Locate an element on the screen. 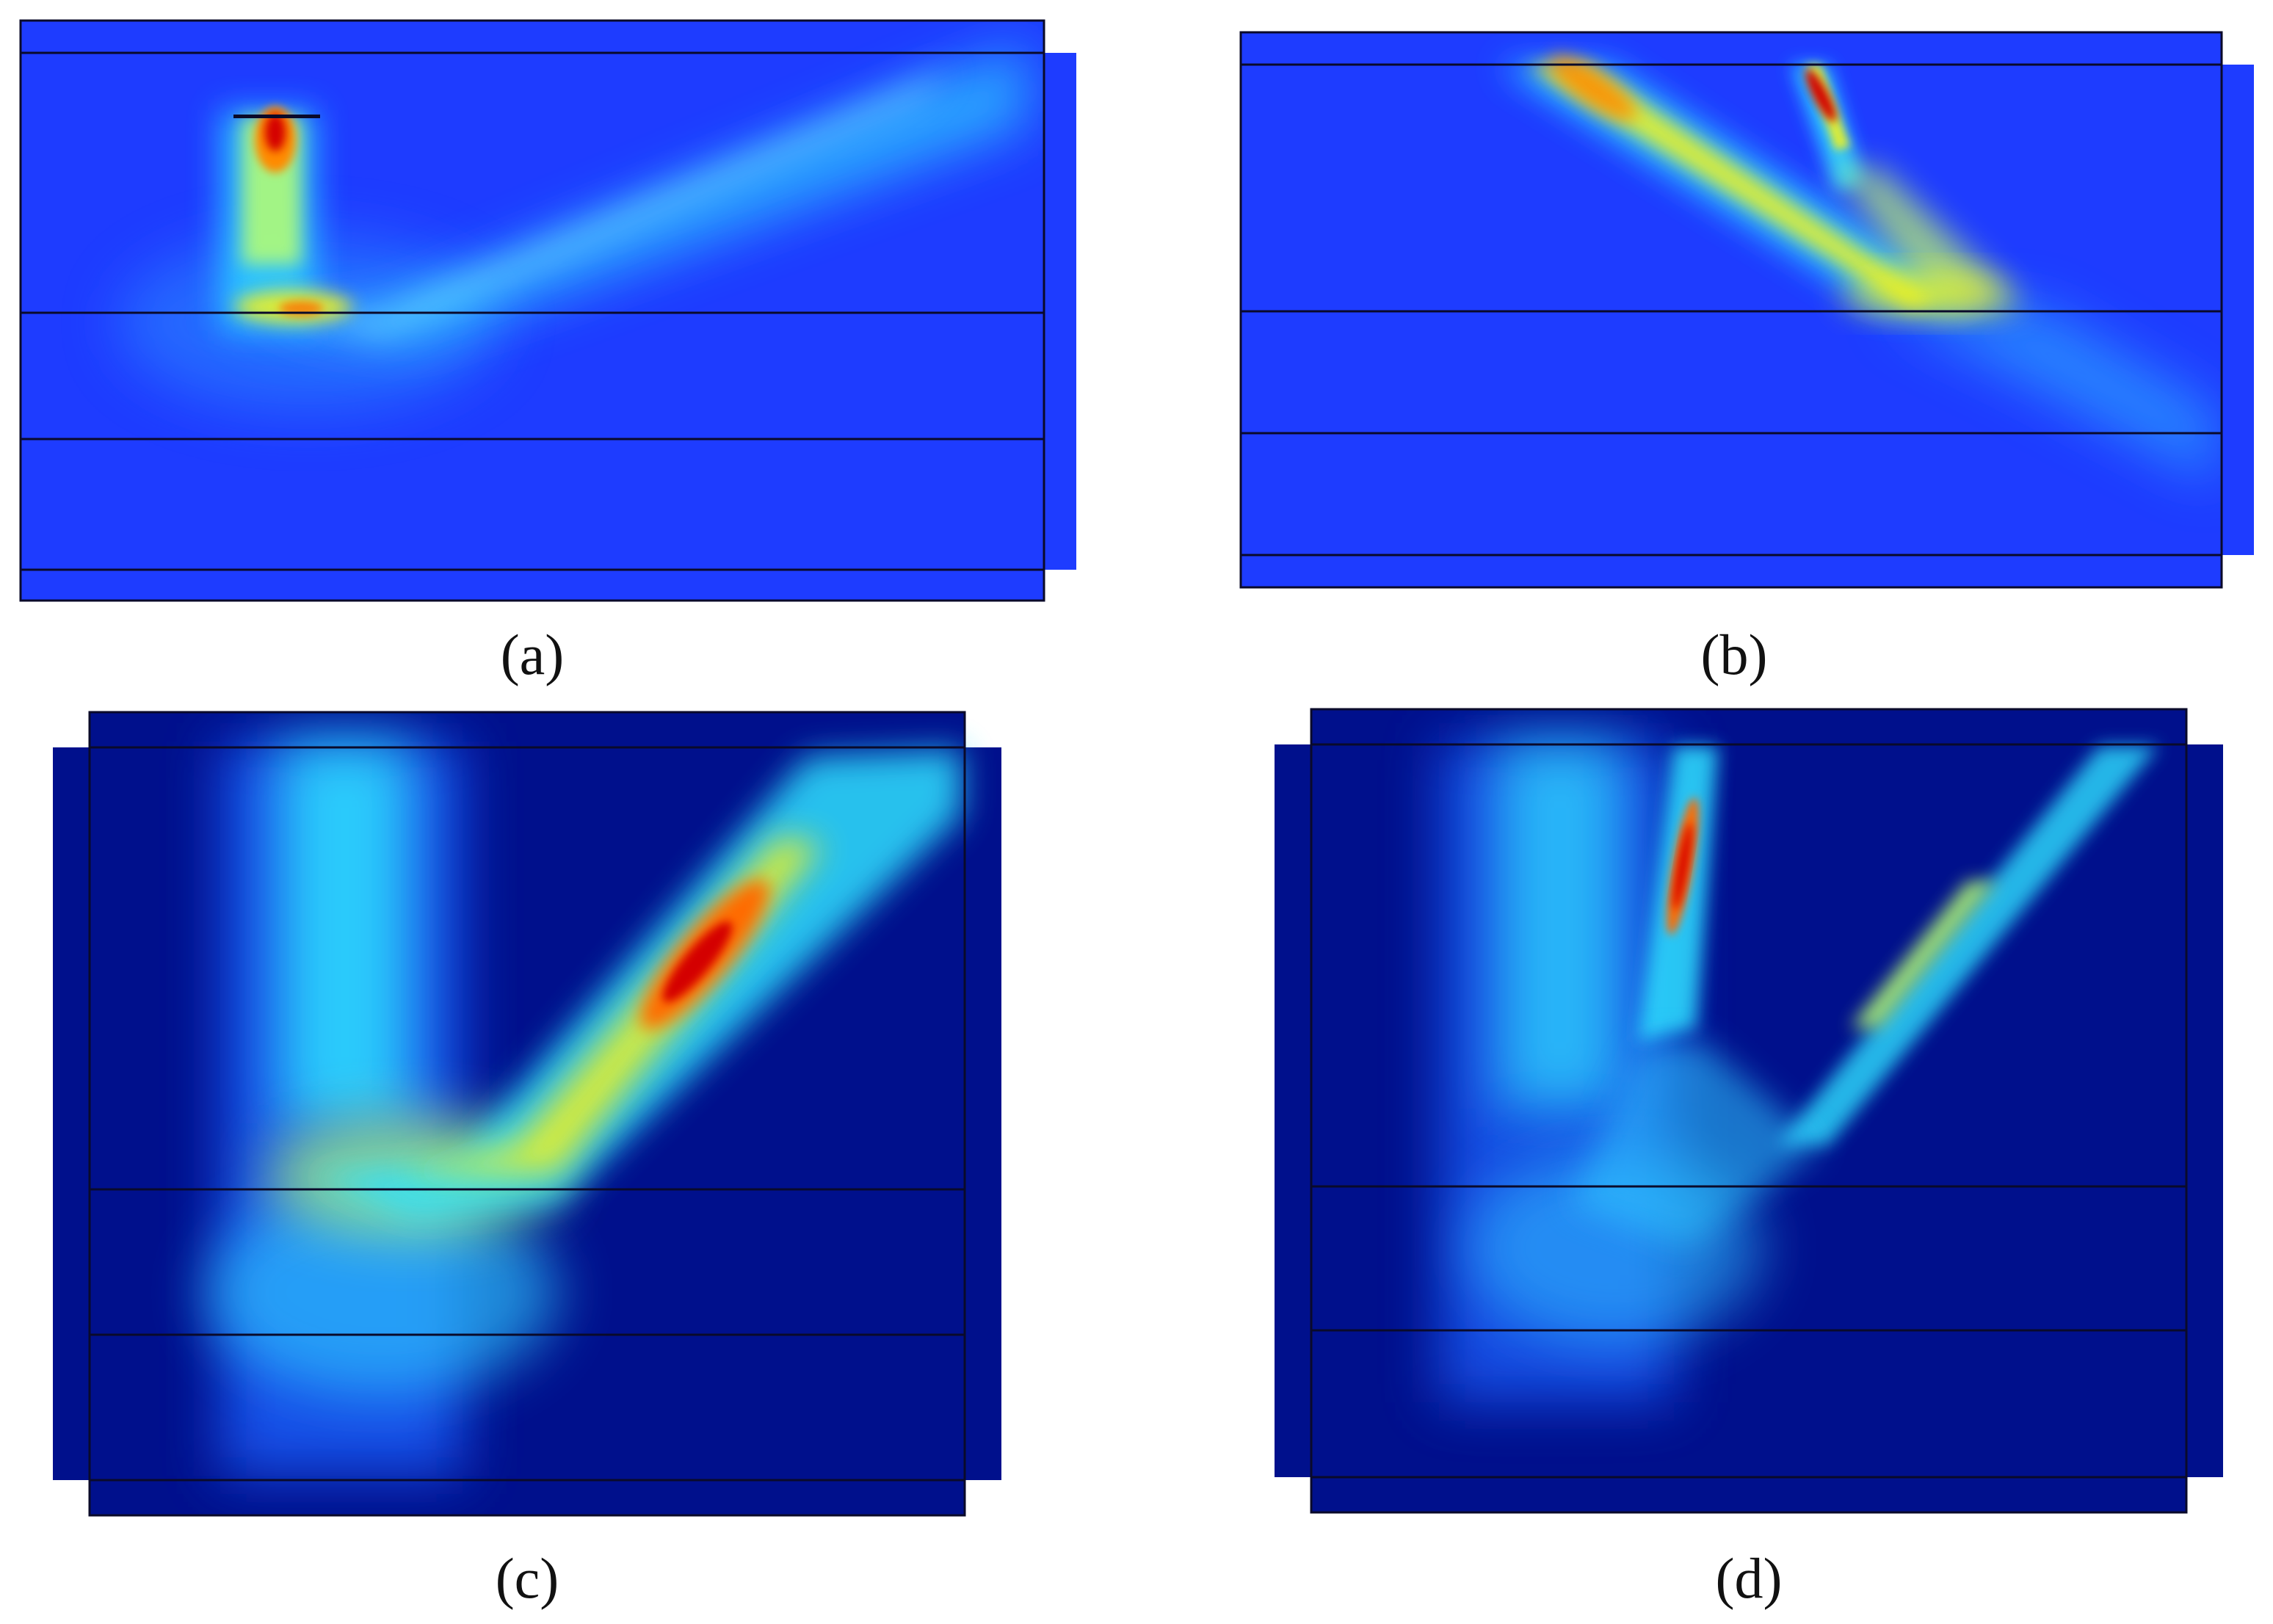 The image size is (2273, 1624). panel-b-domain is located at coordinates (1732, 309).